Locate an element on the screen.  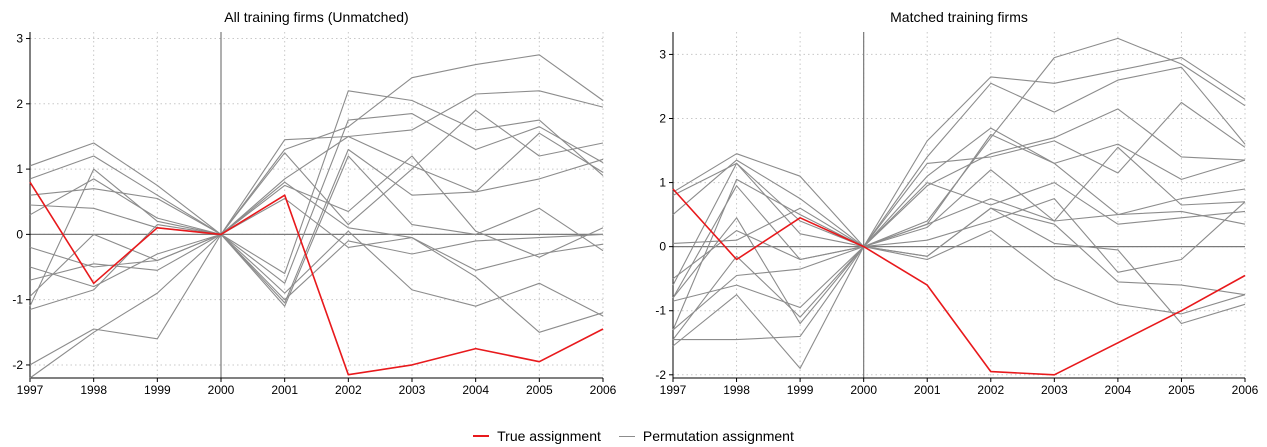
chart-title: All training firms (Unmatched) is located at coordinates (316, 17).